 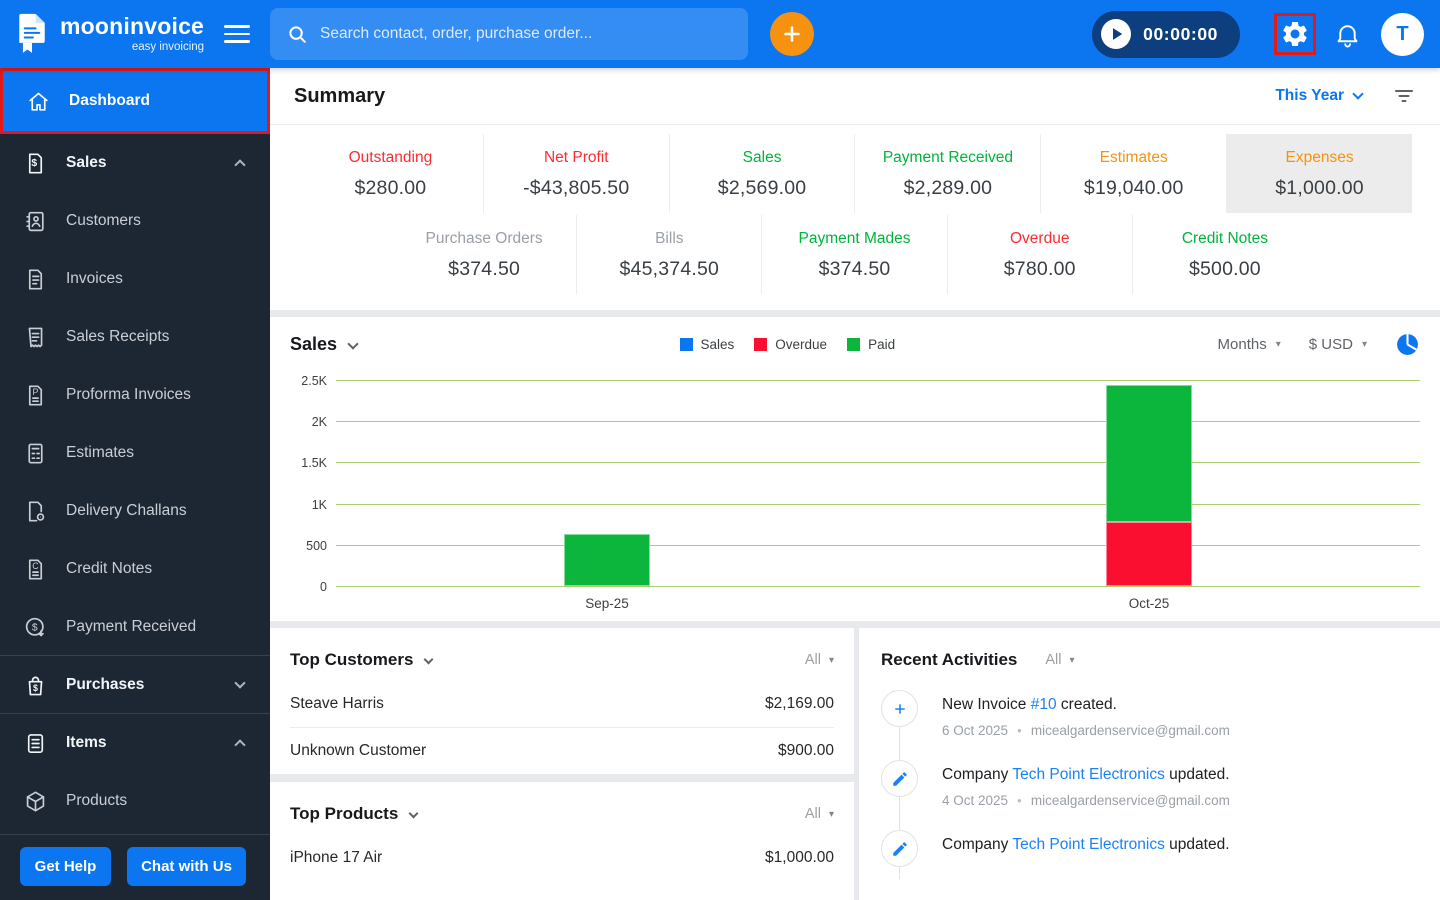 I want to click on sidebar-item-credit-notes: C Credit Notes, so click(x=135, y=569).